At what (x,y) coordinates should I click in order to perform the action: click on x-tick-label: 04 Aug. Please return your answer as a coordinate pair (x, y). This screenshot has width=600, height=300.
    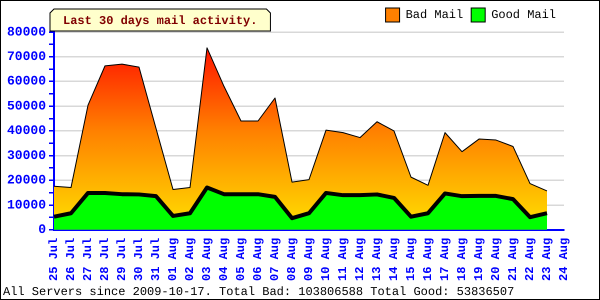
    Looking at the image, I should click on (224, 260).